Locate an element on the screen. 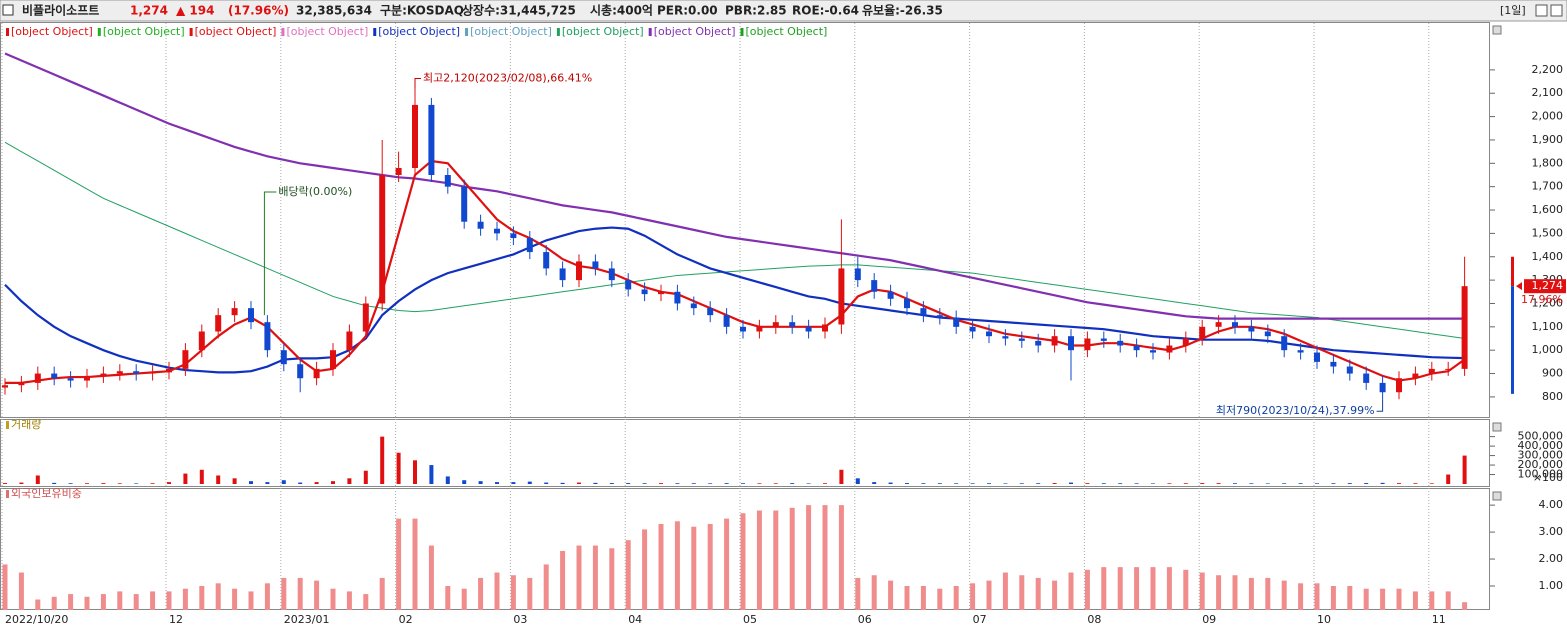 The height and width of the screenshot is (630, 1567). panel-title: 거래량 is located at coordinates (26, 424).